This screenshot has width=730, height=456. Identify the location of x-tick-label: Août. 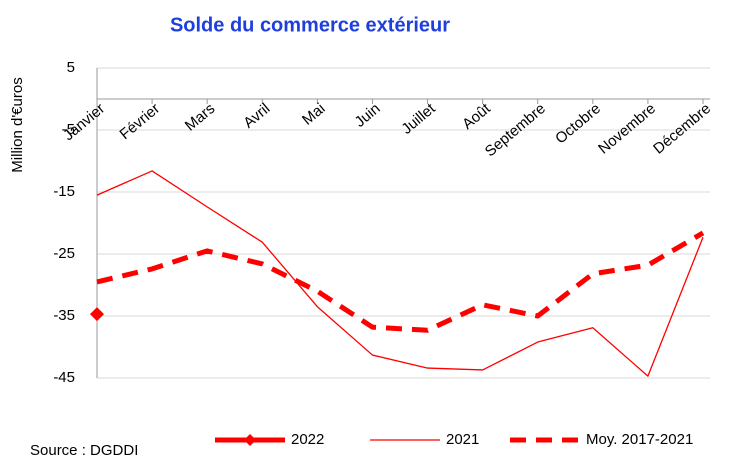
(476, 116).